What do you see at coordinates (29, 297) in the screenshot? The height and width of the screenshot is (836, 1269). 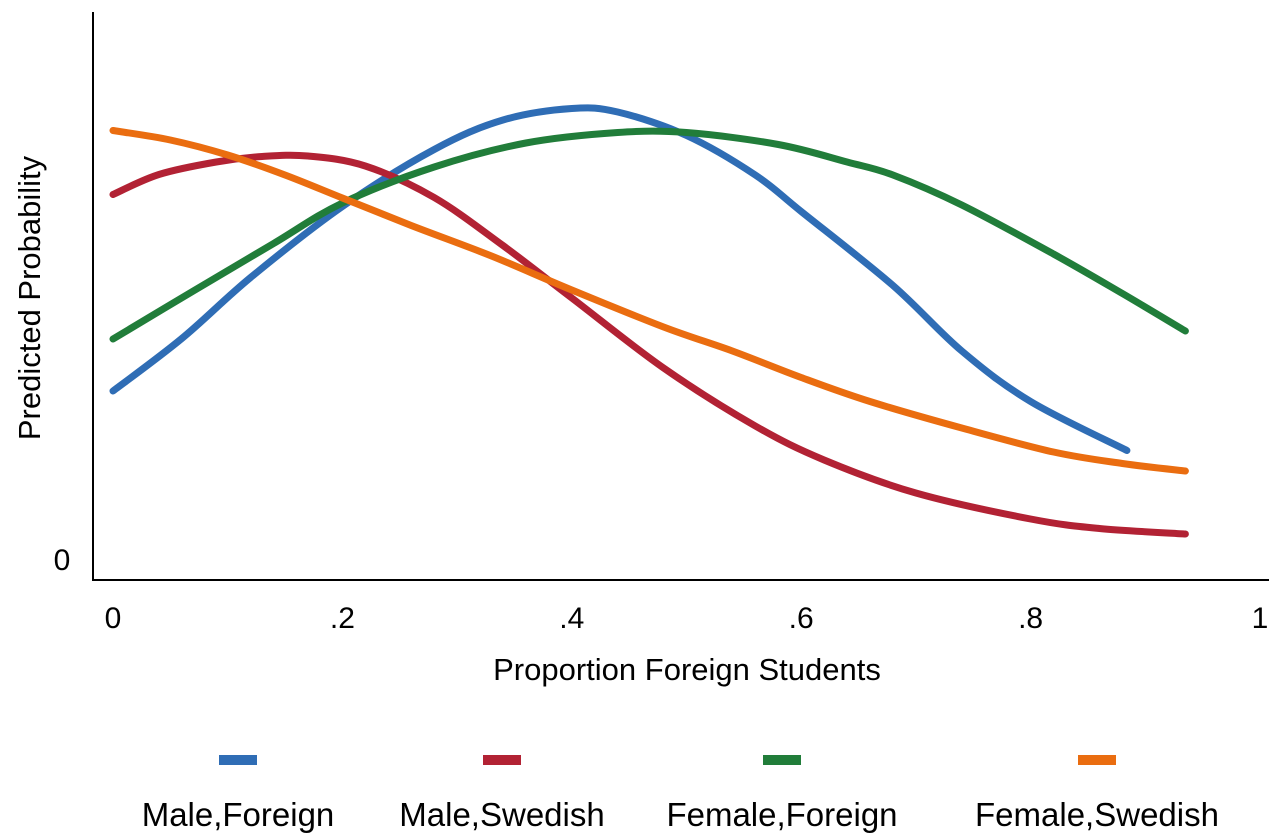 I see `y-axis-title: Predicted Probability` at bounding box center [29, 297].